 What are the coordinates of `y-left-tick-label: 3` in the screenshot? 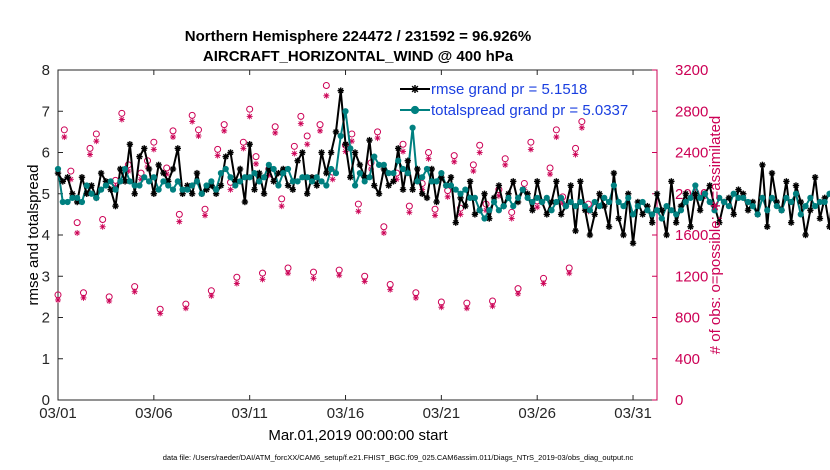 It's located at (46, 276).